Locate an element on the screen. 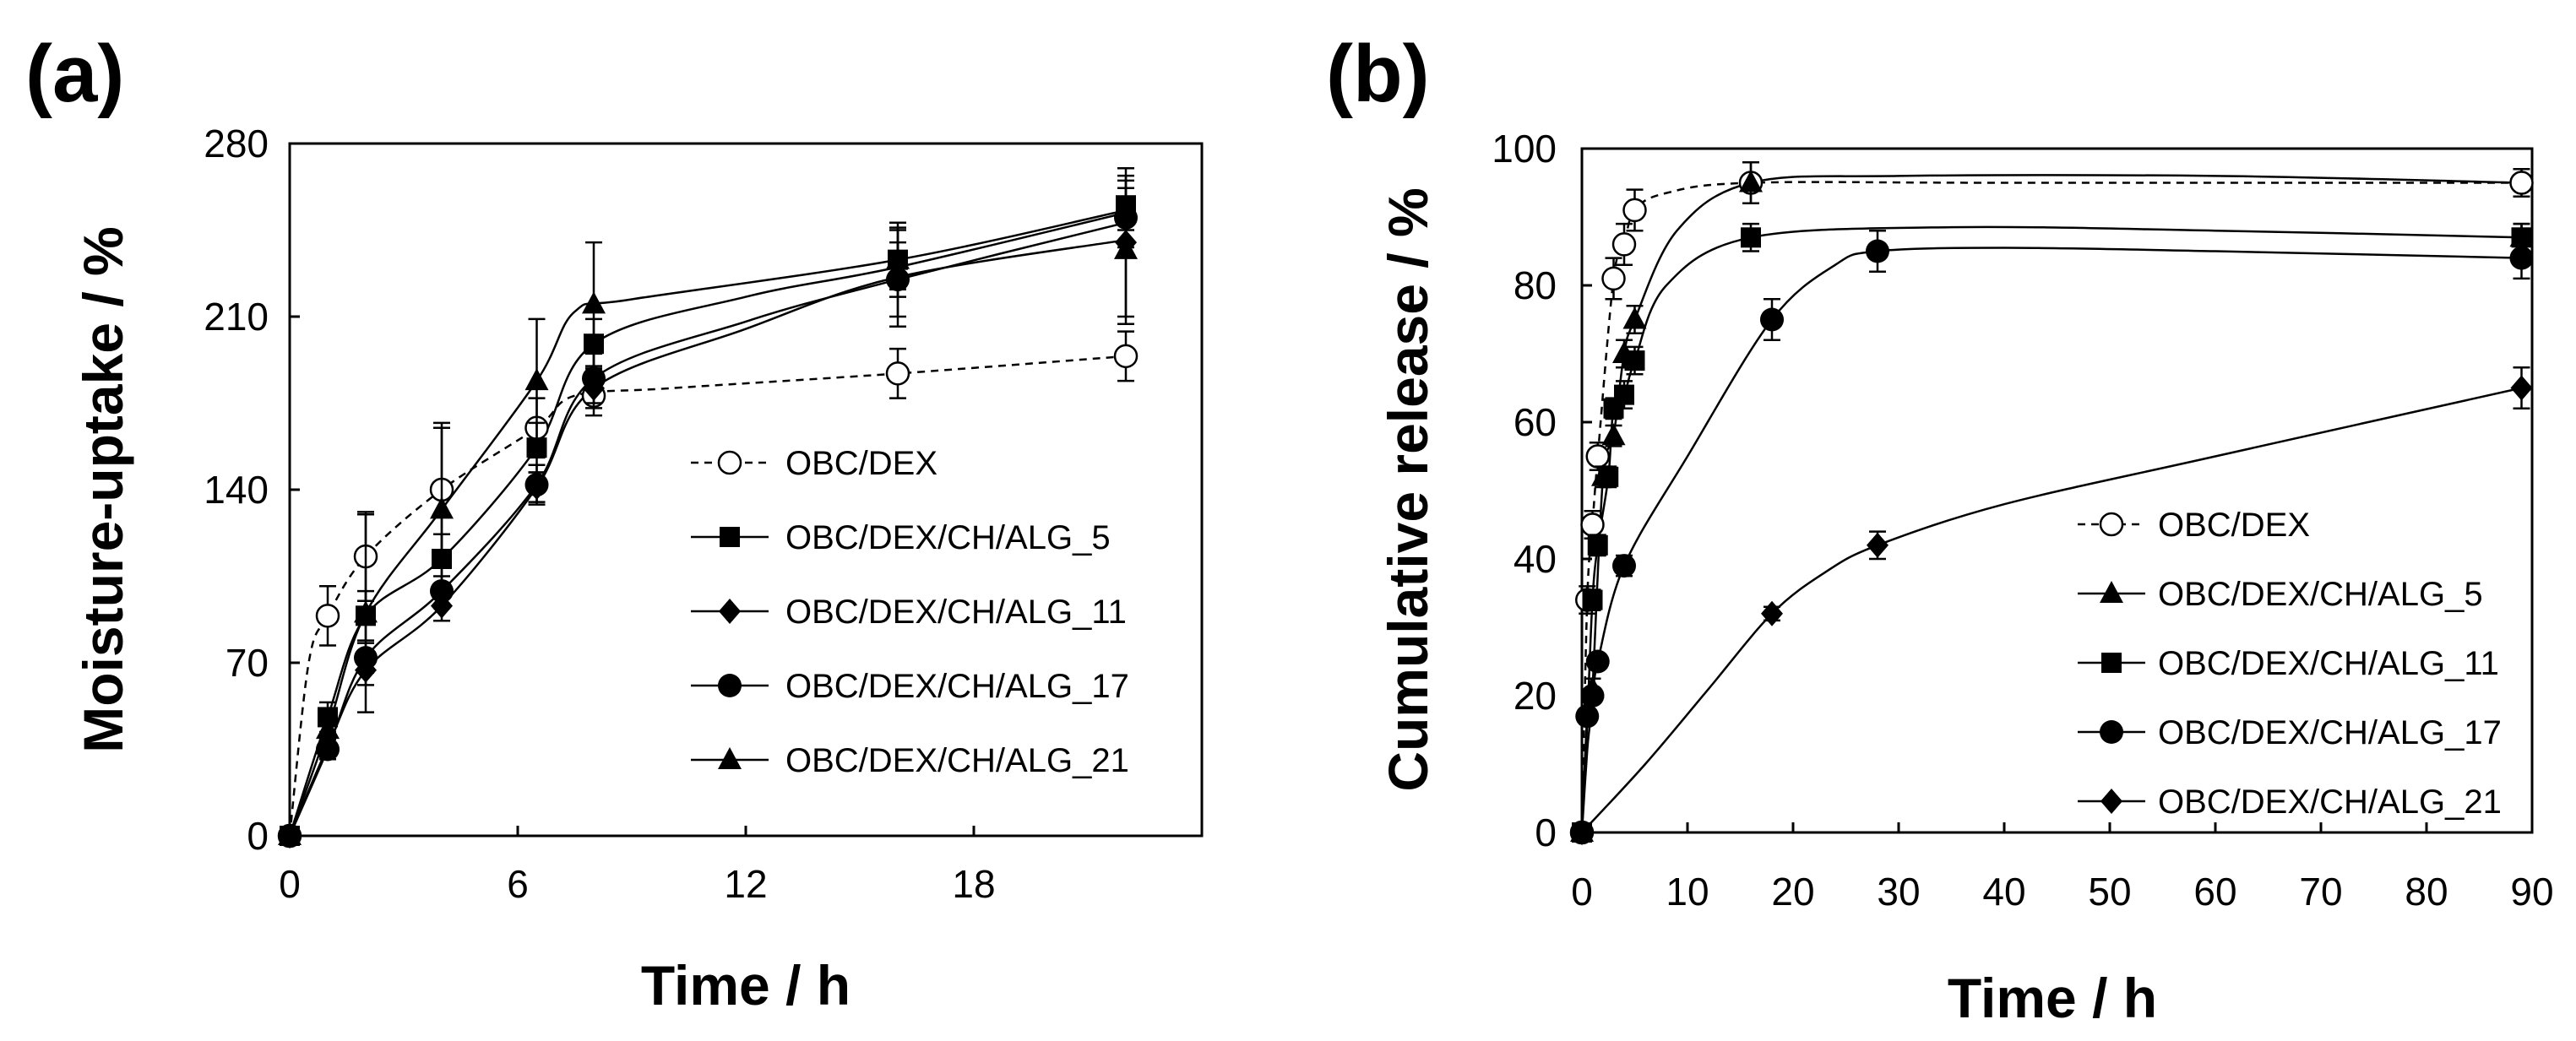 This screenshot has width=2576, height=1041. x-tick-label: 12 is located at coordinates (745, 884).